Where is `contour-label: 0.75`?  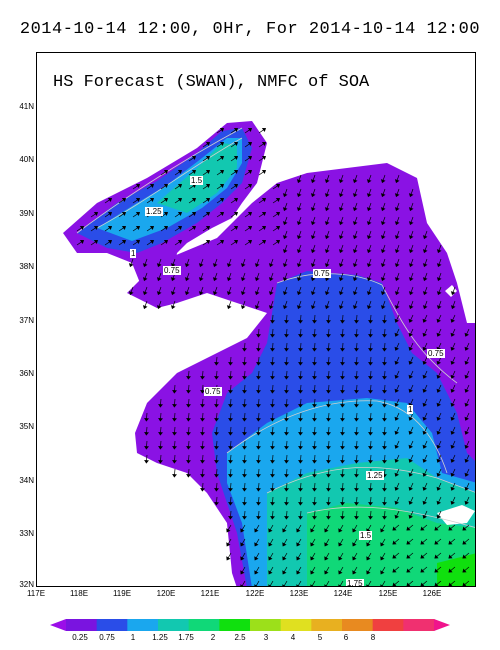 contour-label: 0.75 is located at coordinates (213, 391).